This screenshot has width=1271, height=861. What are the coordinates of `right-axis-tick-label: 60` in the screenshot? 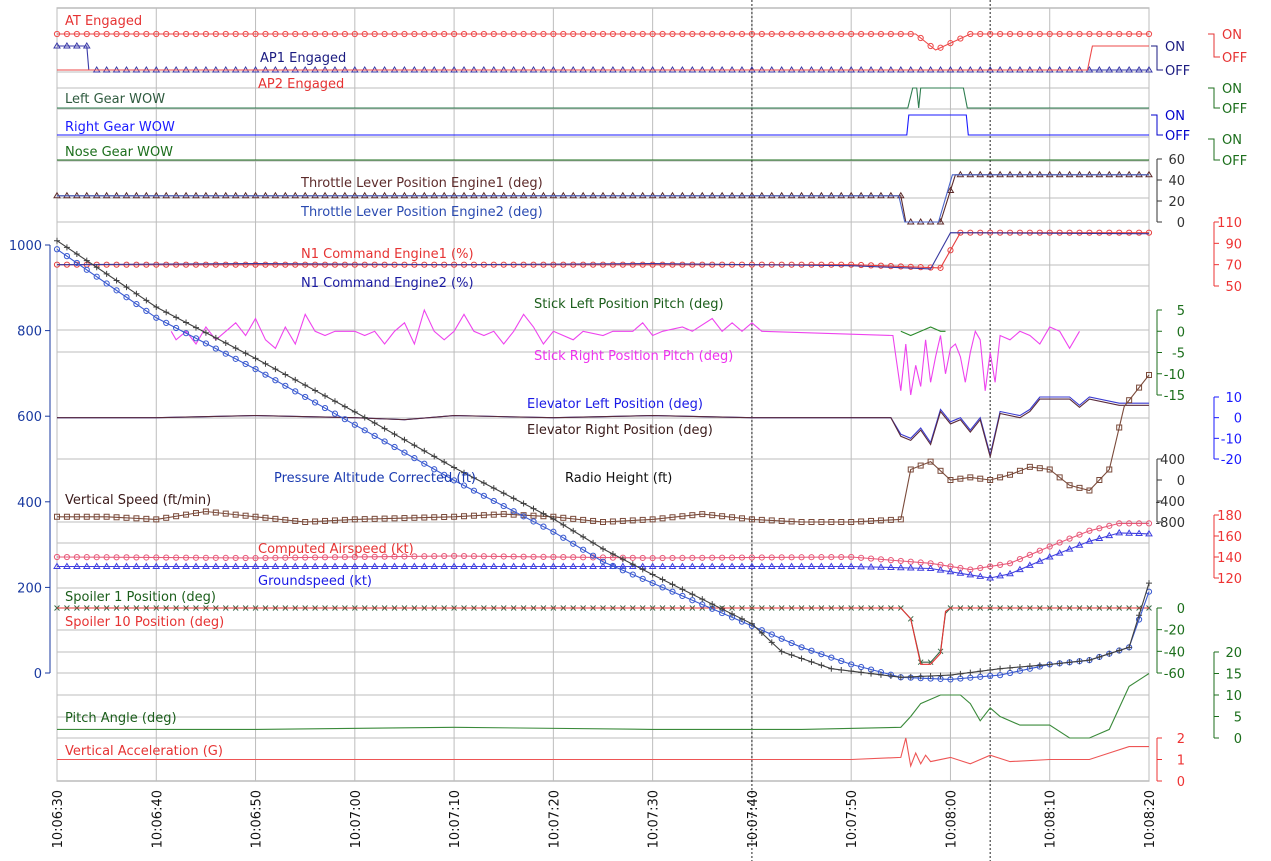 It's located at (1176, 160).